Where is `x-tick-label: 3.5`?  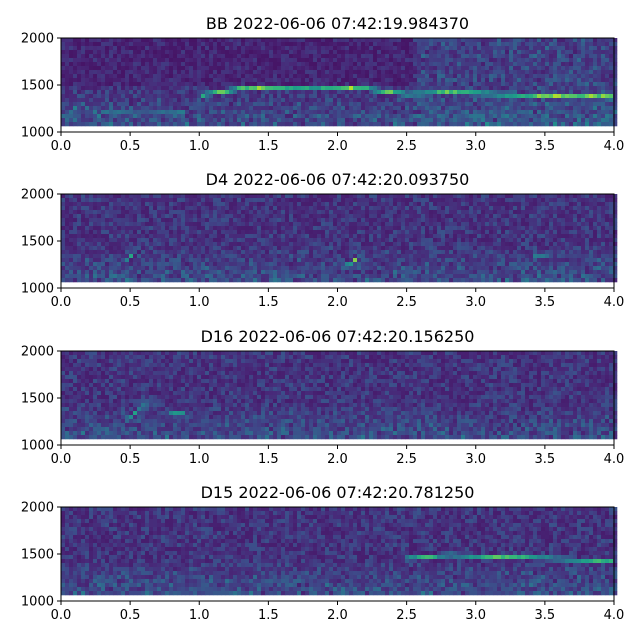 x-tick-label: 3.5 is located at coordinates (545, 146).